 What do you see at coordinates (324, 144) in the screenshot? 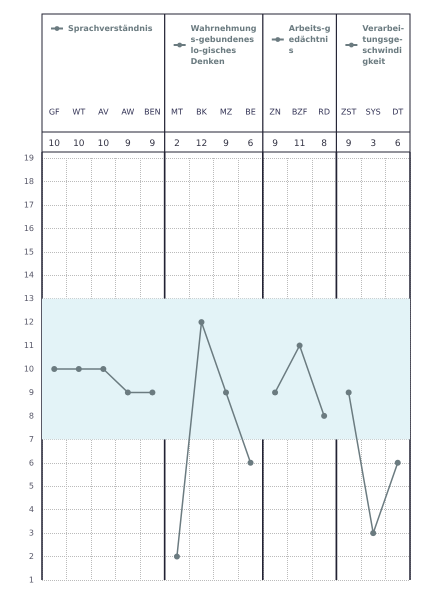
I see `text: 8` at bounding box center [324, 144].